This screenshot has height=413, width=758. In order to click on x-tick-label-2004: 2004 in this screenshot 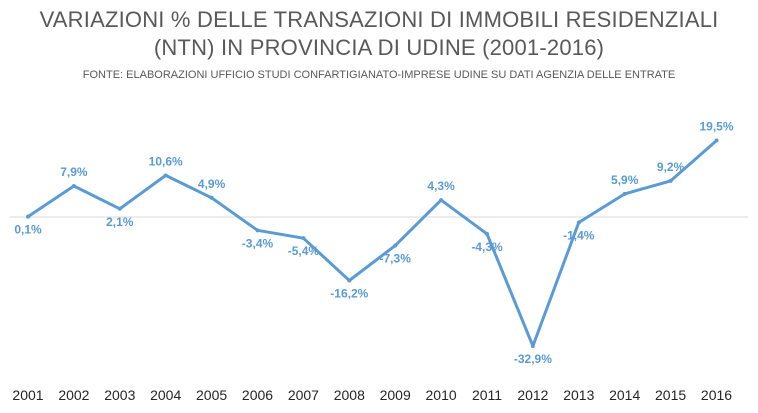, I will do `click(165, 395)`.